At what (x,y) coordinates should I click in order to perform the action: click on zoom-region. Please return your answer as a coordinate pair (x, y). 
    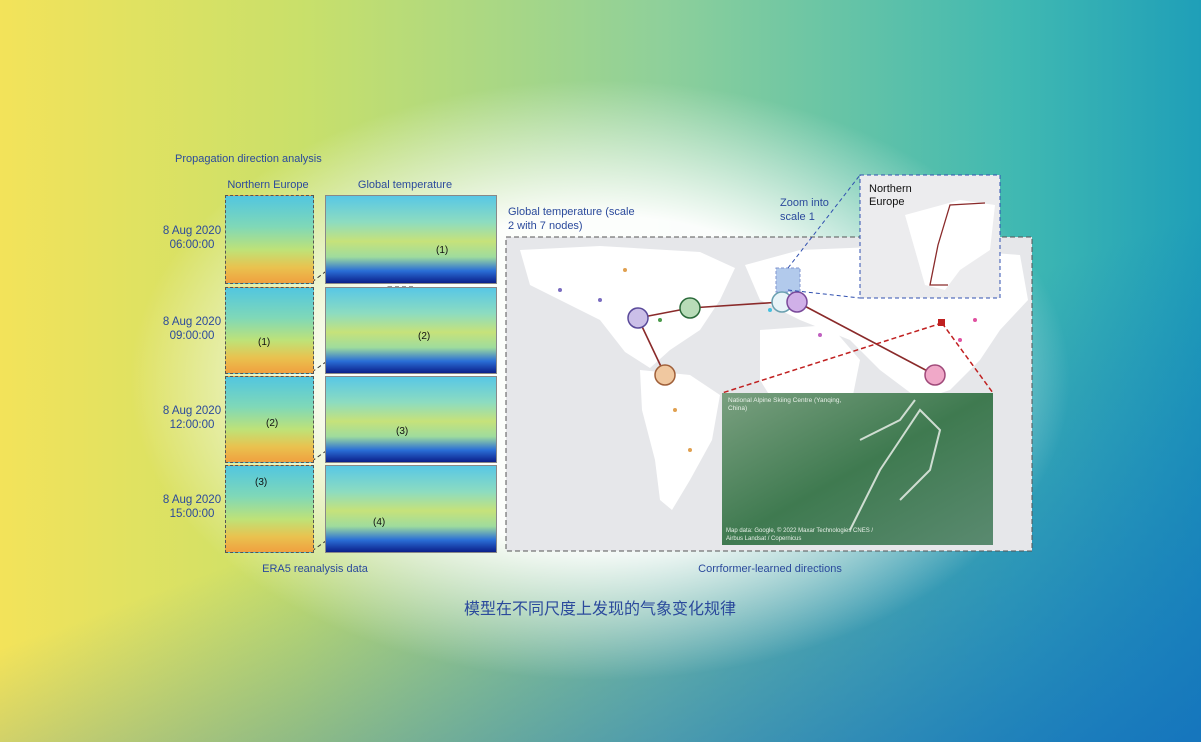
    Looking at the image, I should click on (788, 280).